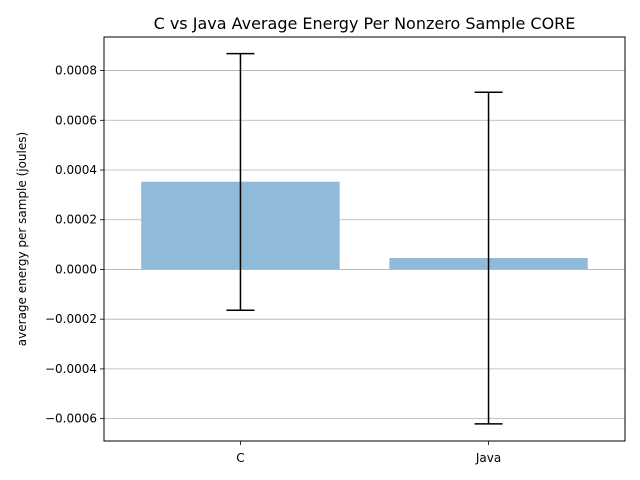  Describe the element at coordinates (364, 225) in the screenshot. I see `bars` at that location.